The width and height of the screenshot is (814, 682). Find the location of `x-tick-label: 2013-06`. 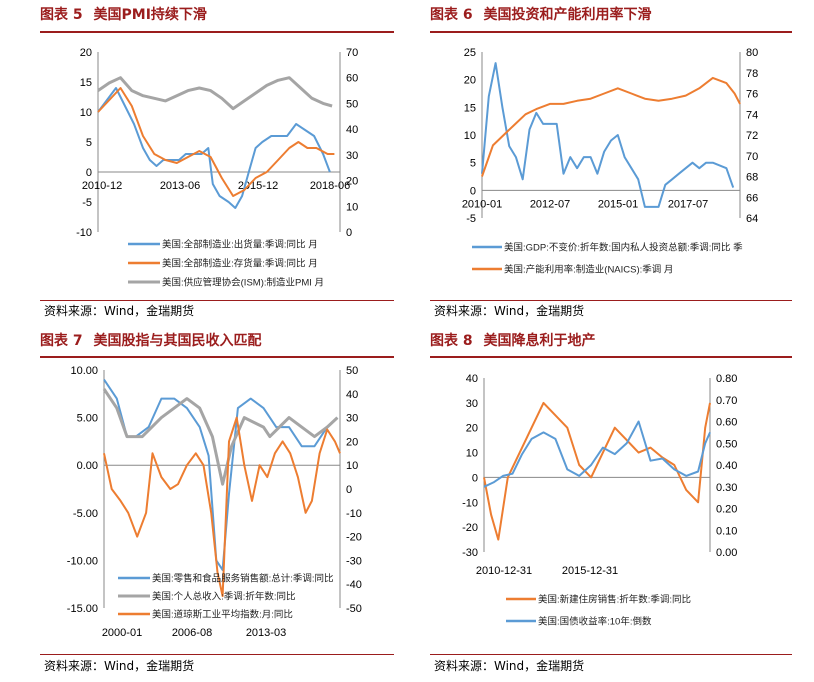

x-tick-label: 2013-06 is located at coordinates (180, 186).